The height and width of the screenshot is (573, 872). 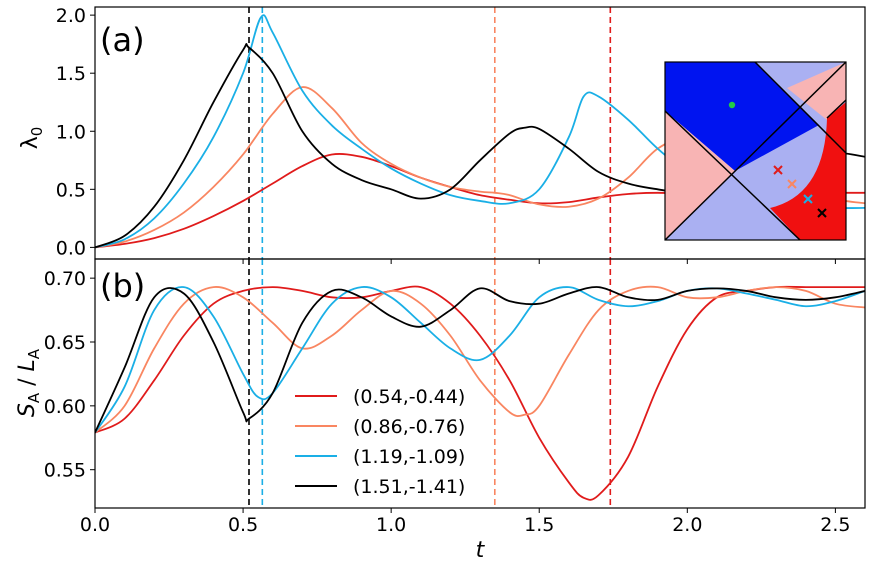 What do you see at coordinates (71, 16) in the screenshot?
I see `panel-a-ytick-label-4: 2.0` at bounding box center [71, 16].